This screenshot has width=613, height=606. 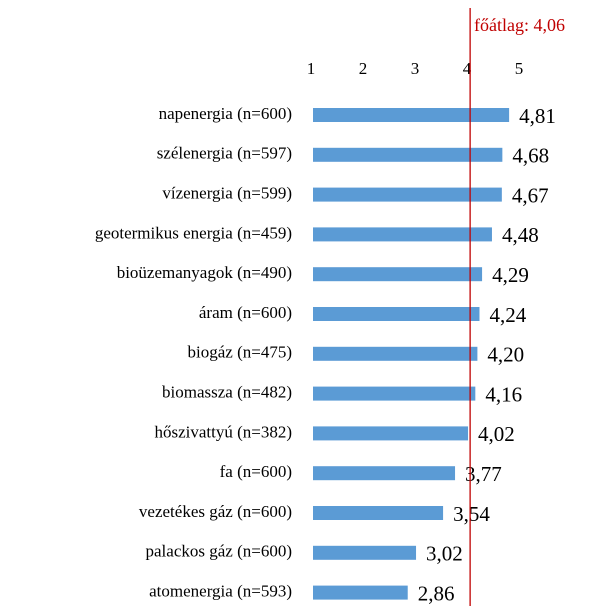 I want to click on category-label: fa (n=600), so click(x=256, y=471).